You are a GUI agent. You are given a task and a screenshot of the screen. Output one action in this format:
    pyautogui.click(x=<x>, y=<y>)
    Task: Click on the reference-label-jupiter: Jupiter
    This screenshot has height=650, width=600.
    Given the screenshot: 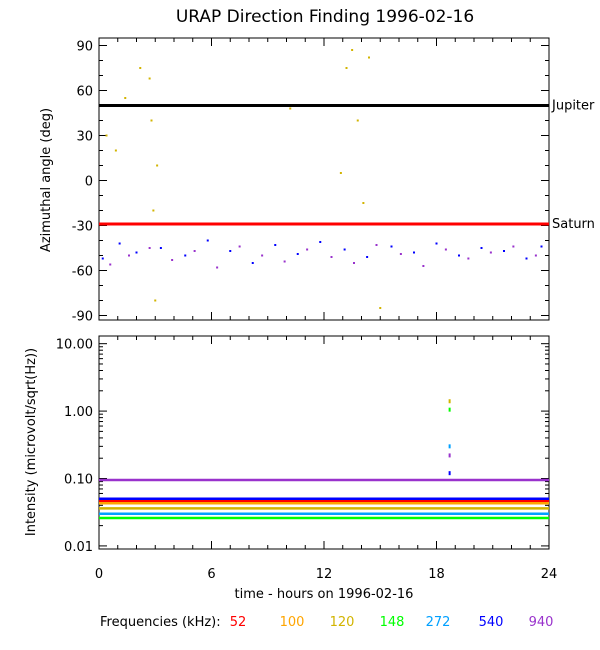 What is the action you would take?
    pyautogui.click(x=573, y=106)
    